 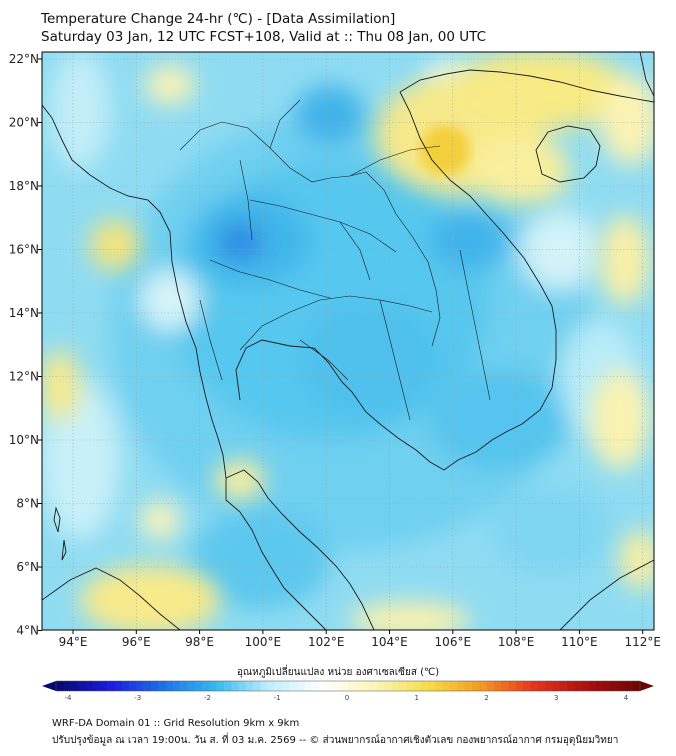 I want to click on lon-tick-label: 100°E, so click(x=263, y=642).